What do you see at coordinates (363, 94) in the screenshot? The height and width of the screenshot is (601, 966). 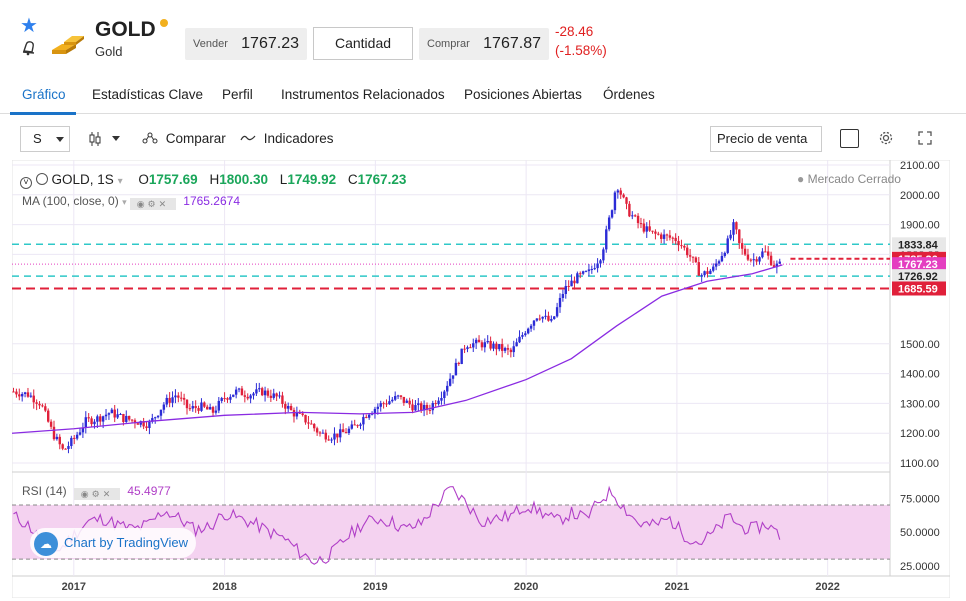 I see `tab-instrumentos: Instrumentos Relacionados` at bounding box center [363, 94].